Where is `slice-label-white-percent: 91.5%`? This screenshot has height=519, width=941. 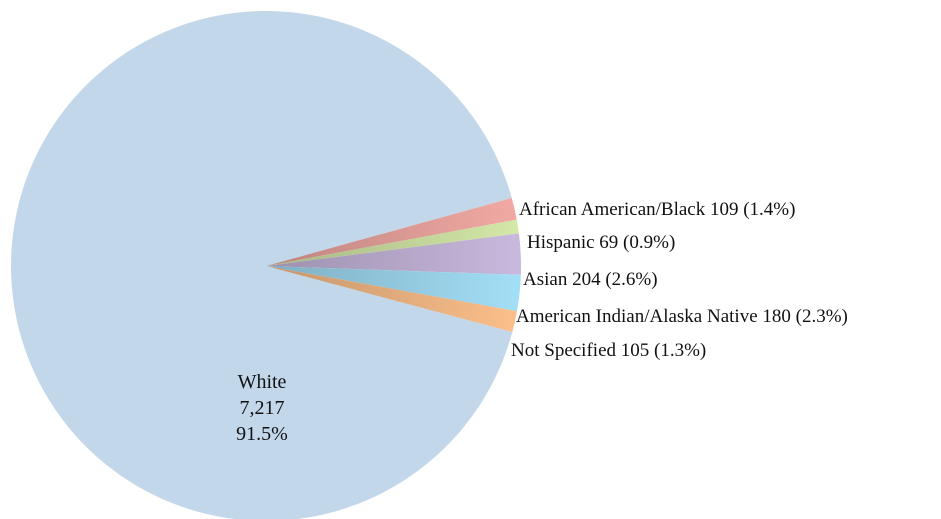
slice-label-white-percent: 91.5% is located at coordinates (262, 434).